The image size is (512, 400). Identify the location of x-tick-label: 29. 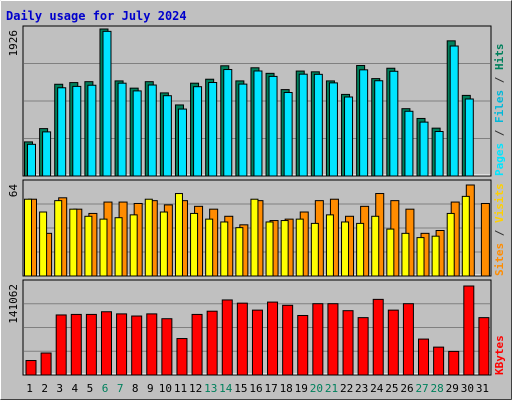
(452, 388).